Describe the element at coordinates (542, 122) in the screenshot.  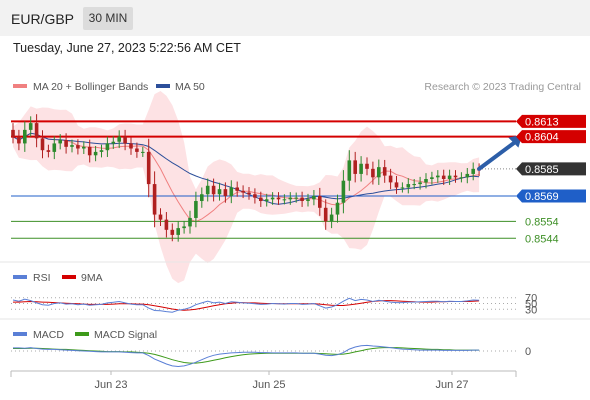
I see `level-tag-label: 0.8613` at that location.